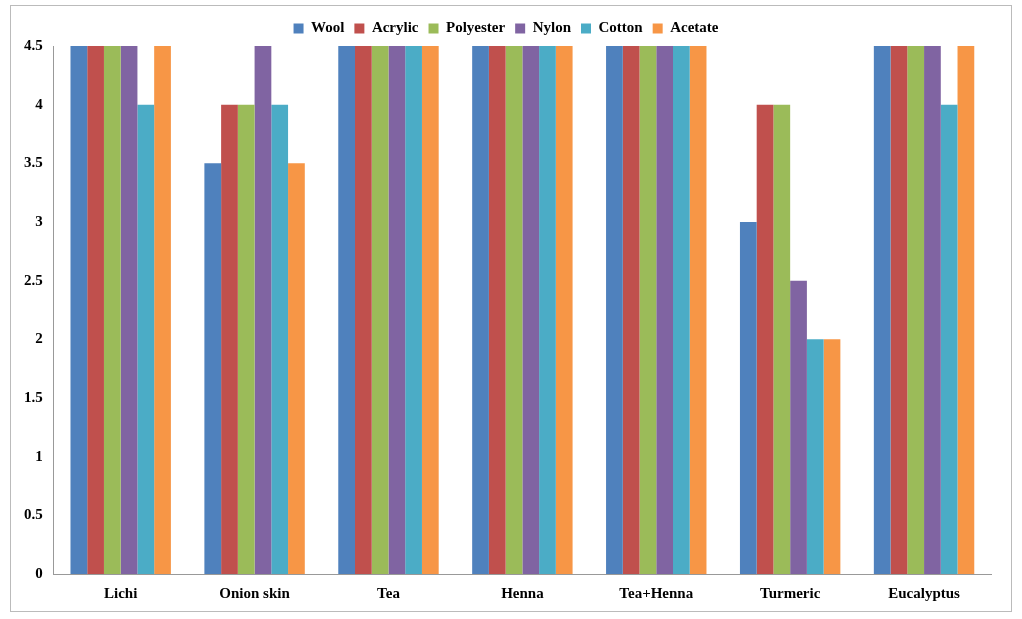  Describe the element at coordinates (33, 44) in the screenshot. I see `y-tick-label: 4.5` at that location.